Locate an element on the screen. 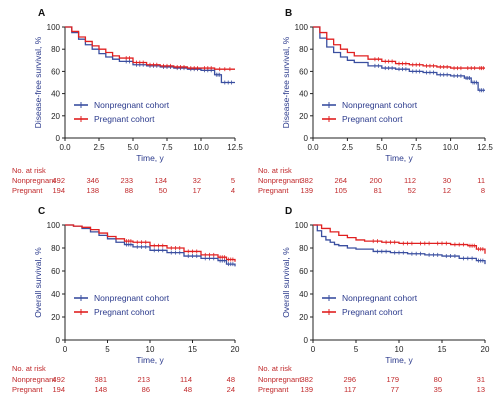  panel-b-risk-pregnant-value: 52 is located at coordinates (412, 190).